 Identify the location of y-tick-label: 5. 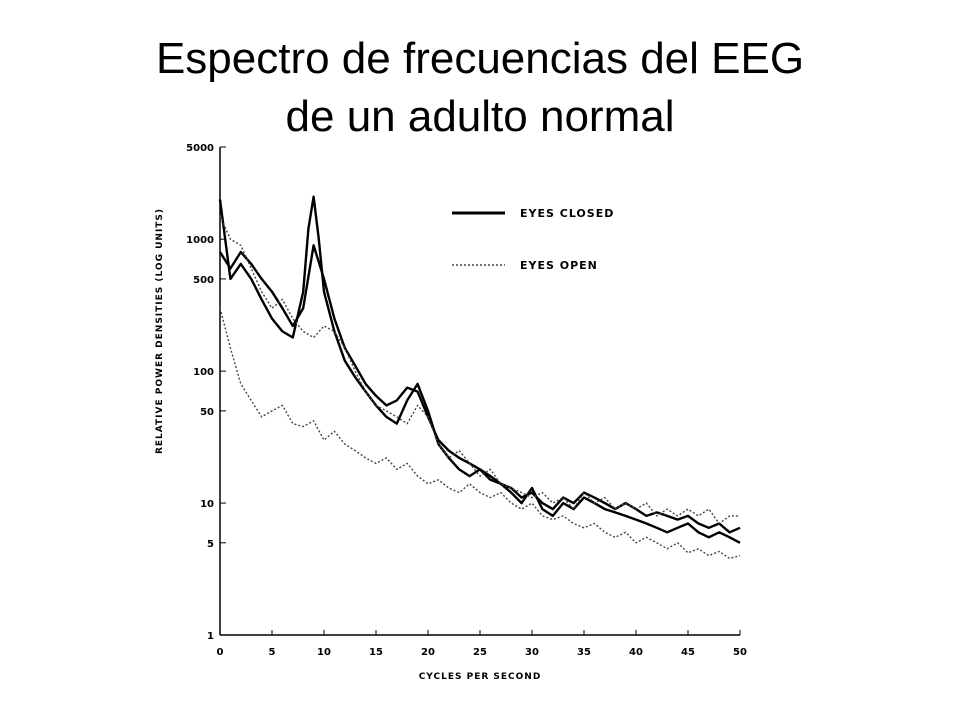
(210, 544).